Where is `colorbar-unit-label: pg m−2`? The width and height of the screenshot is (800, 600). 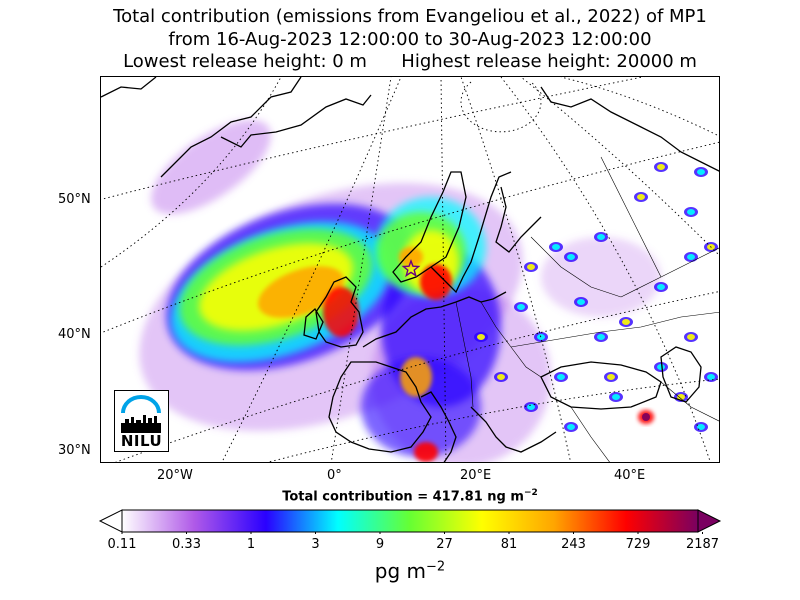 colorbar-unit-label: pg m−2 is located at coordinates (400, 571).